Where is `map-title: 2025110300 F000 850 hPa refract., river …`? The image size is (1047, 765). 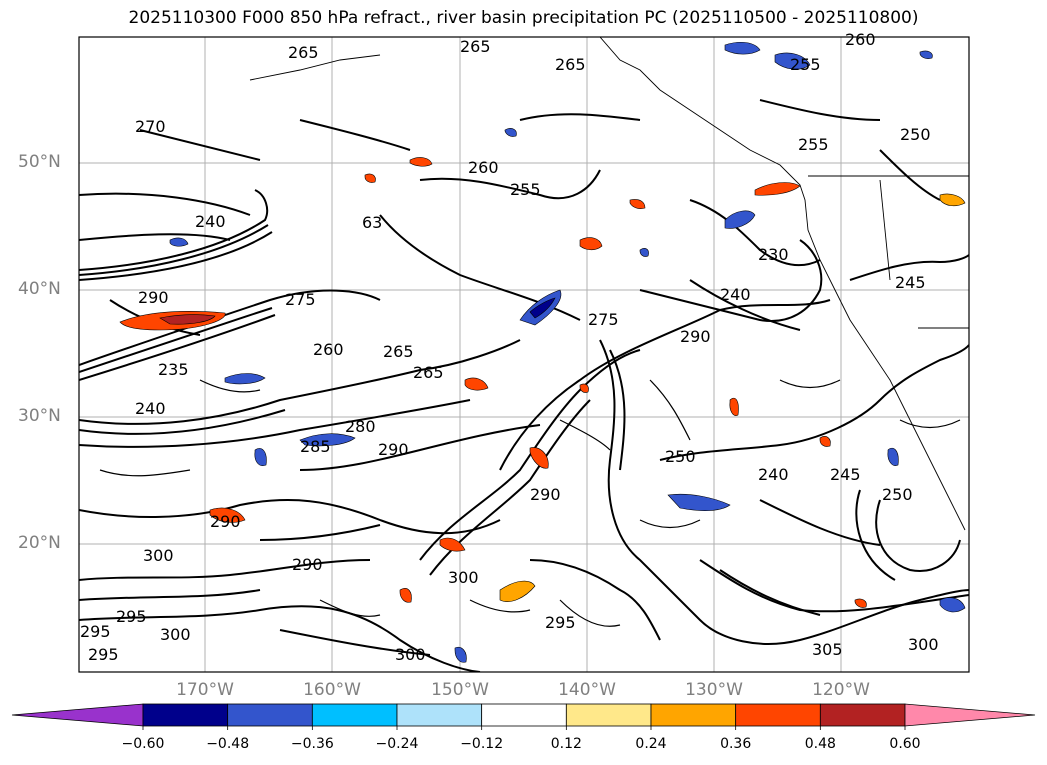 map-title: 2025110300 F000 850 hPa refract., river … is located at coordinates (523, 18).